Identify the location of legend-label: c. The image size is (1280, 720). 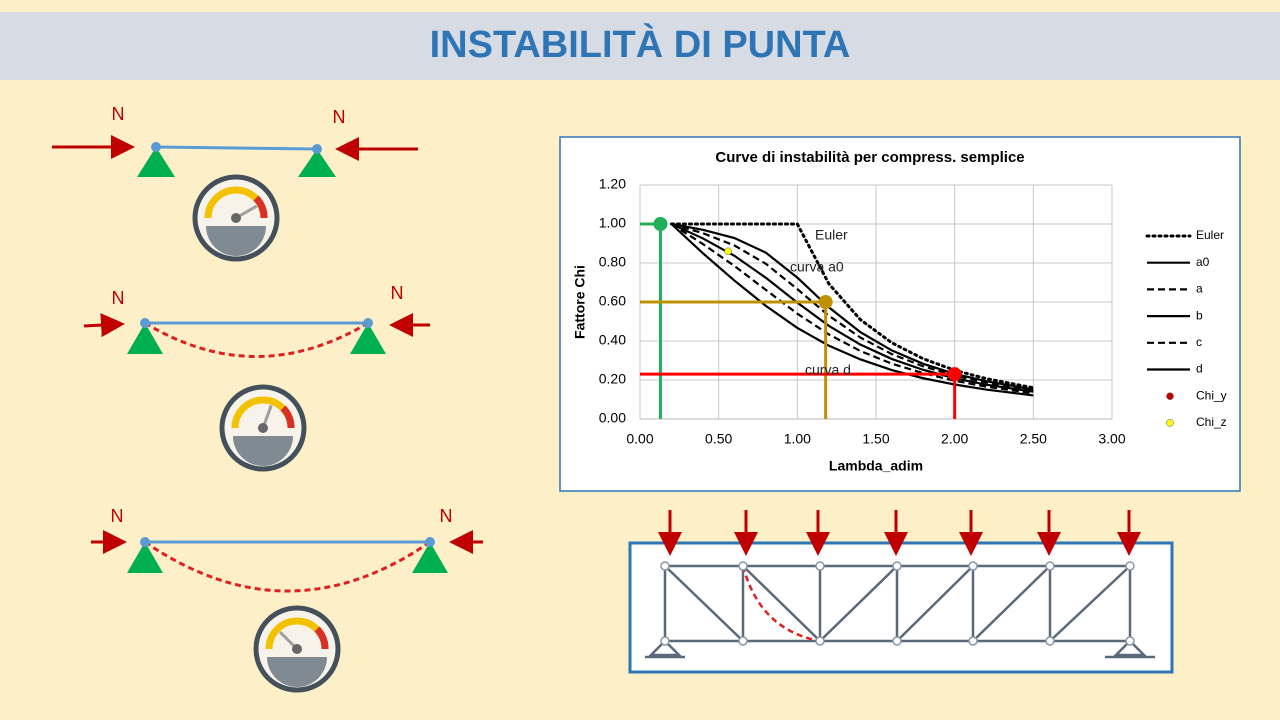
(1199, 342).